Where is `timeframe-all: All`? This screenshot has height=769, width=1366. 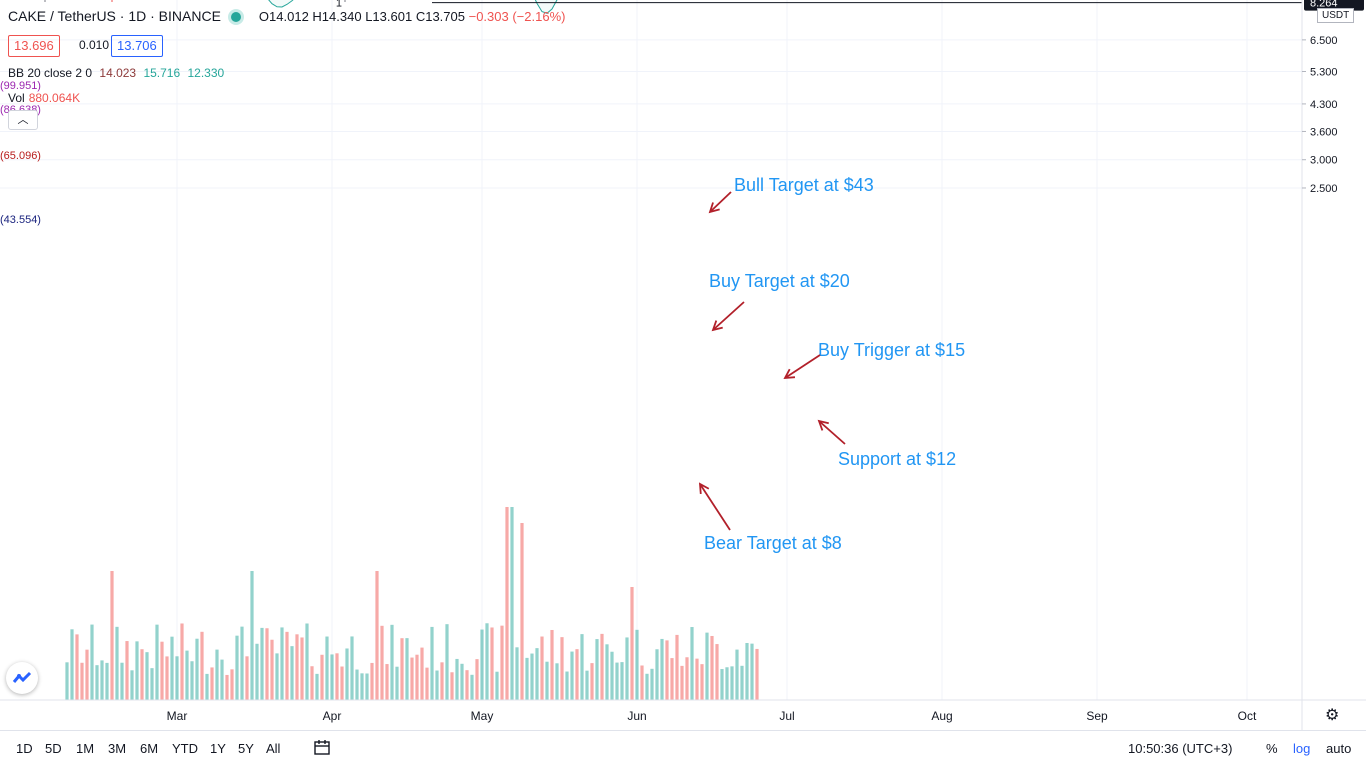 timeframe-all: All is located at coordinates (273, 748).